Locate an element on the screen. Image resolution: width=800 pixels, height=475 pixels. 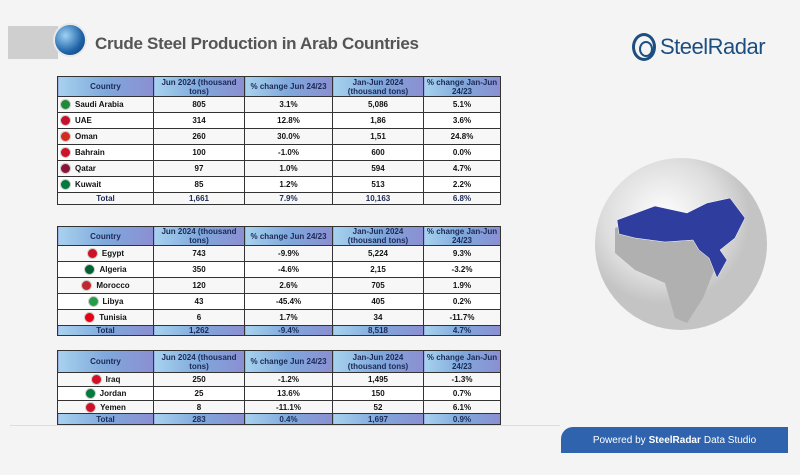
table-row: Morocco 120 2.6% 705 1.9% is located at coordinates (279, 285).